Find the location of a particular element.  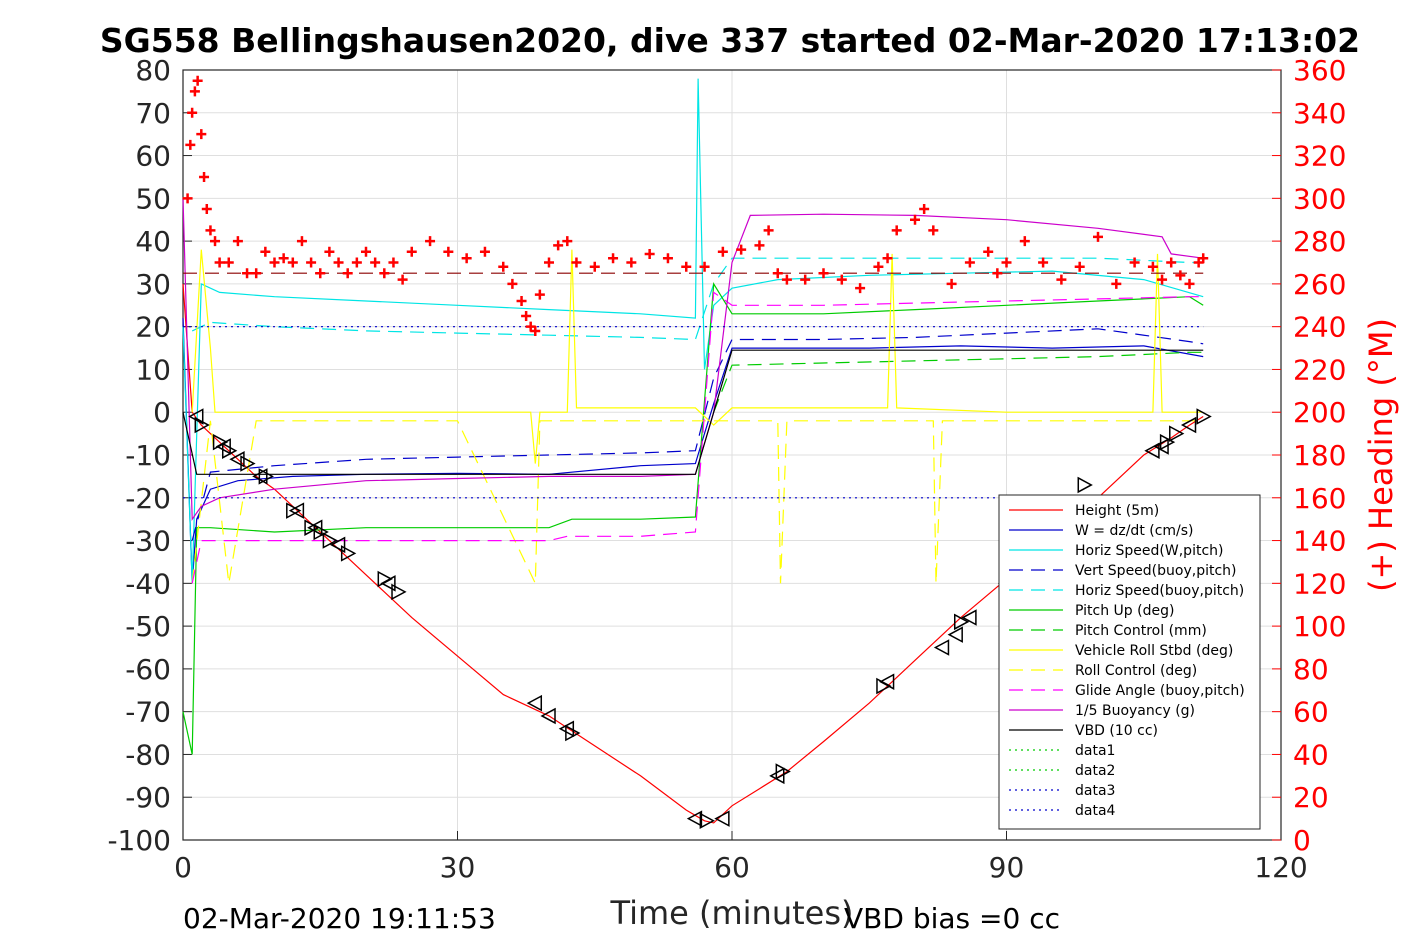

y-left-tick-label: 30 is located at coordinates (153, 284).